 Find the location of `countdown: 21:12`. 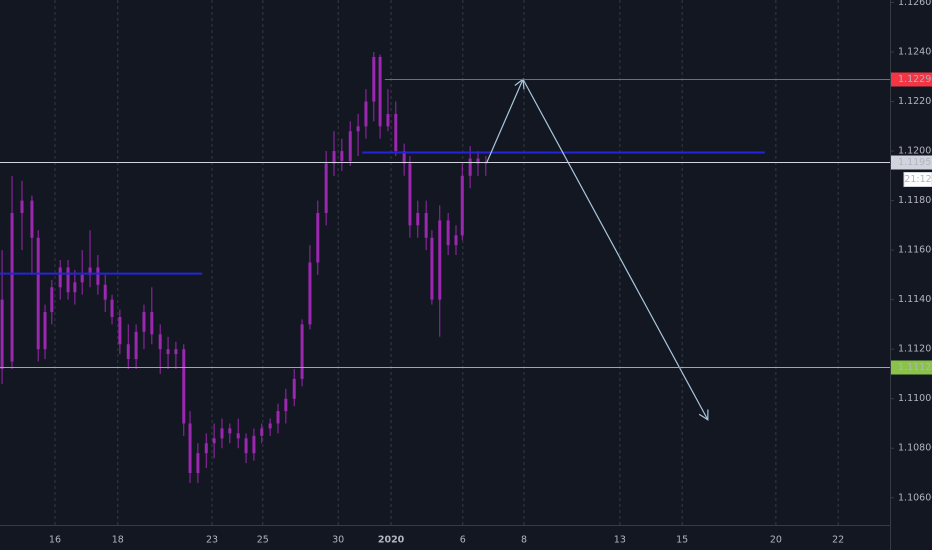

countdown: 21:12 is located at coordinates (917, 179).